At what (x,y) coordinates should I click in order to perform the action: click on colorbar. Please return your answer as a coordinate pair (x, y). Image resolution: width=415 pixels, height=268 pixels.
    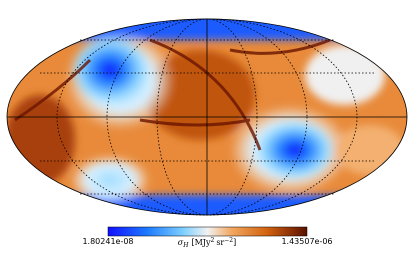
    Looking at the image, I should click on (207, 231).